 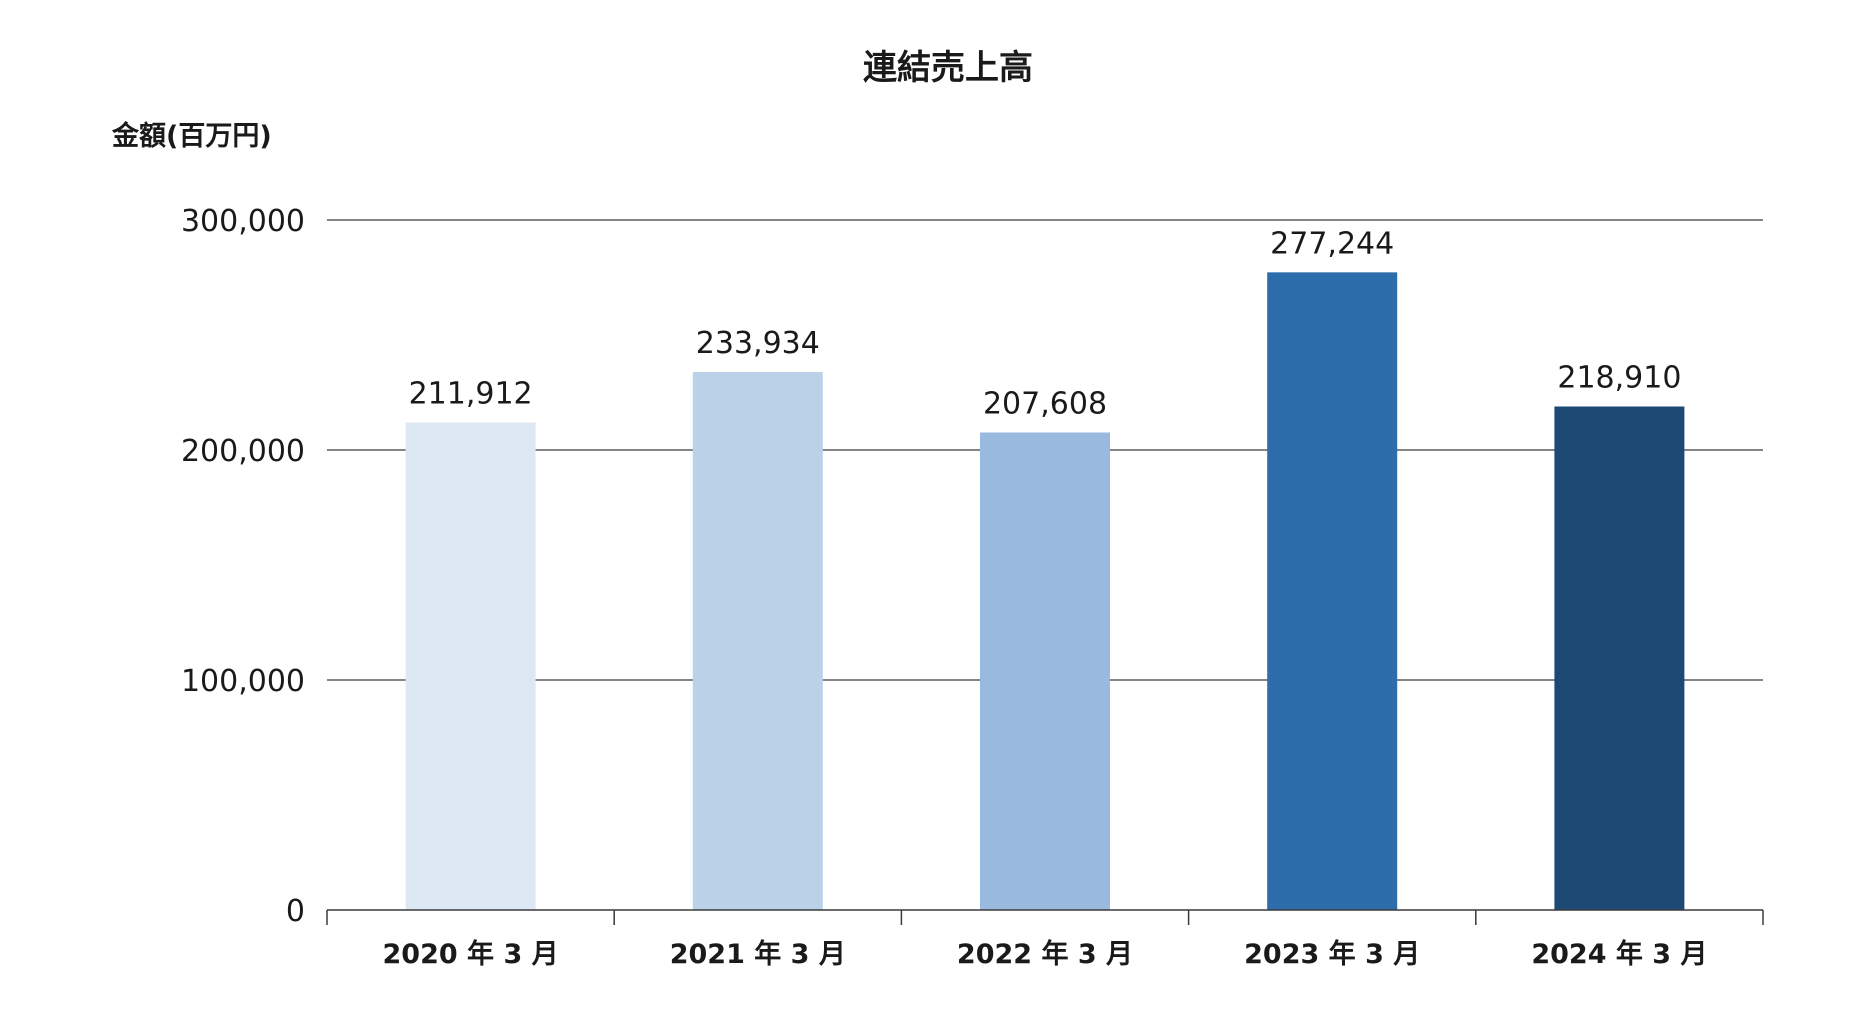 What do you see at coordinates (295, 911) in the screenshot?
I see `y-tick-label: 0` at bounding box center [295, 911].